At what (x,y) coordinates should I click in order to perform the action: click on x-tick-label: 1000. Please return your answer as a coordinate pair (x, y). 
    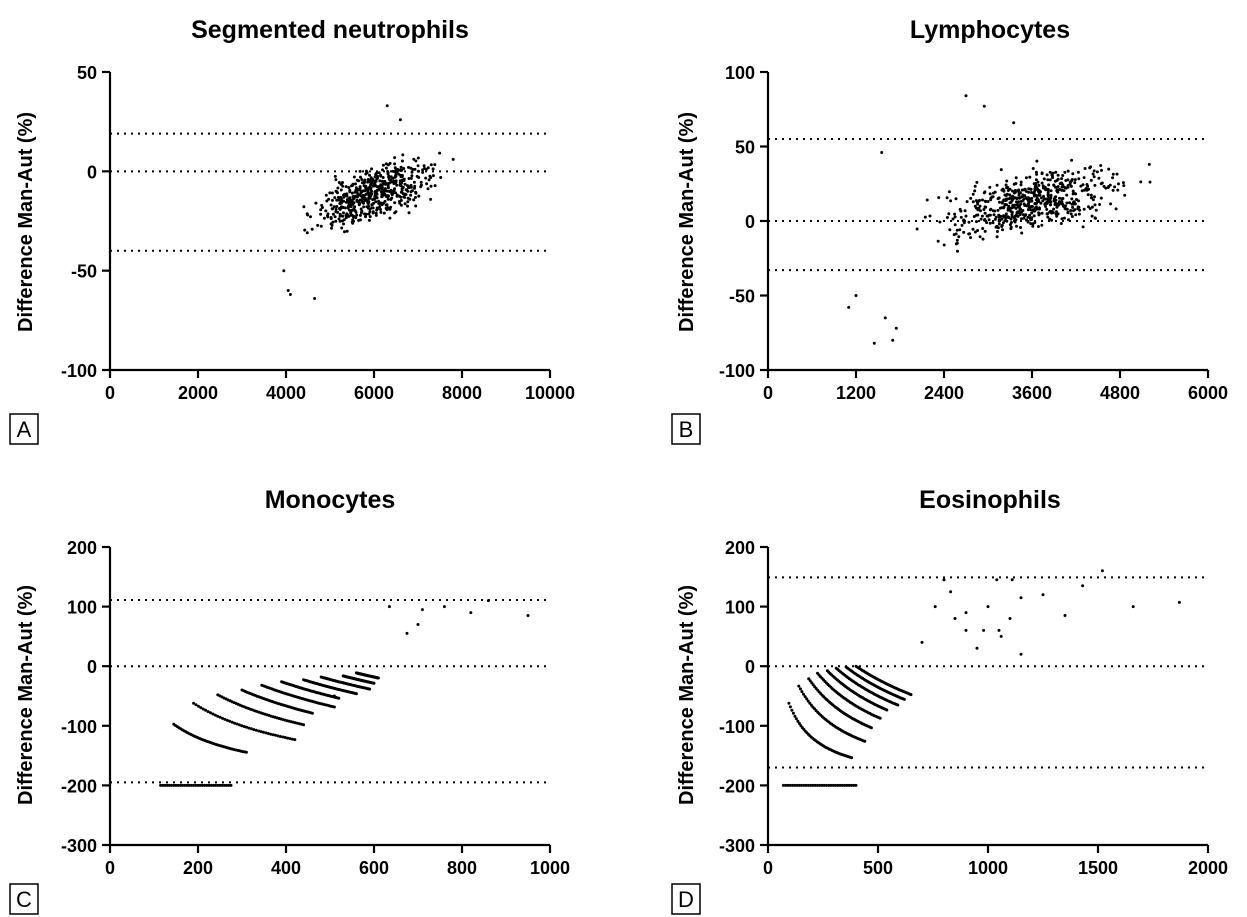
    Looking at the image, I should click on (550, 868).